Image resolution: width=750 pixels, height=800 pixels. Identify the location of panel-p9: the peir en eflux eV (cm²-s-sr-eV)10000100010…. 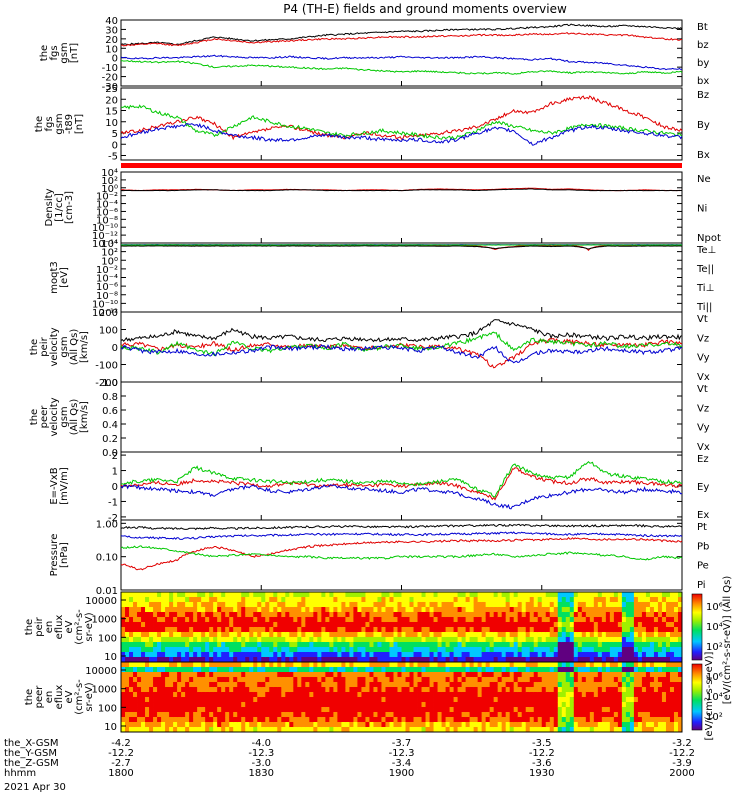
(373, 627).